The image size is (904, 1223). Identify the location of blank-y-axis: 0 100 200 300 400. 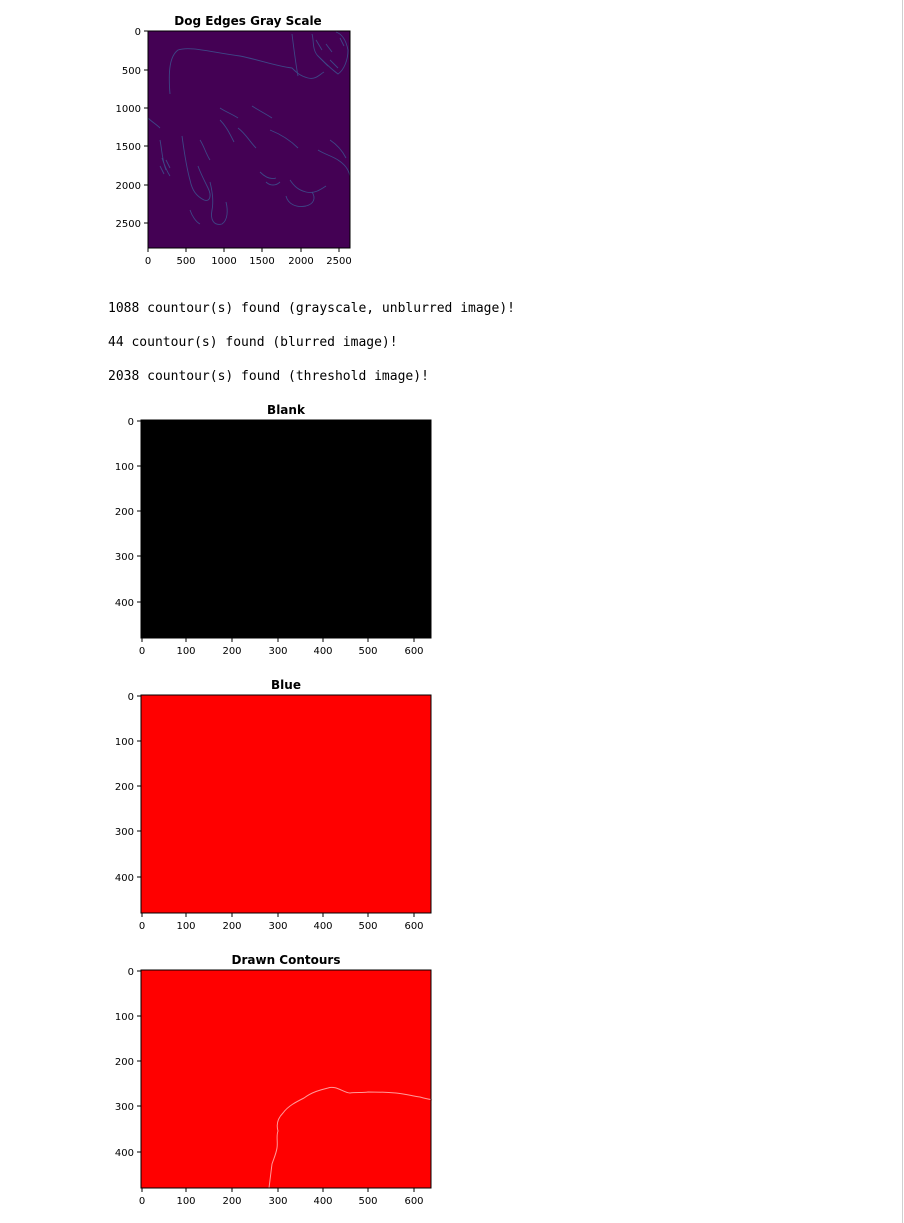
(128, 513).